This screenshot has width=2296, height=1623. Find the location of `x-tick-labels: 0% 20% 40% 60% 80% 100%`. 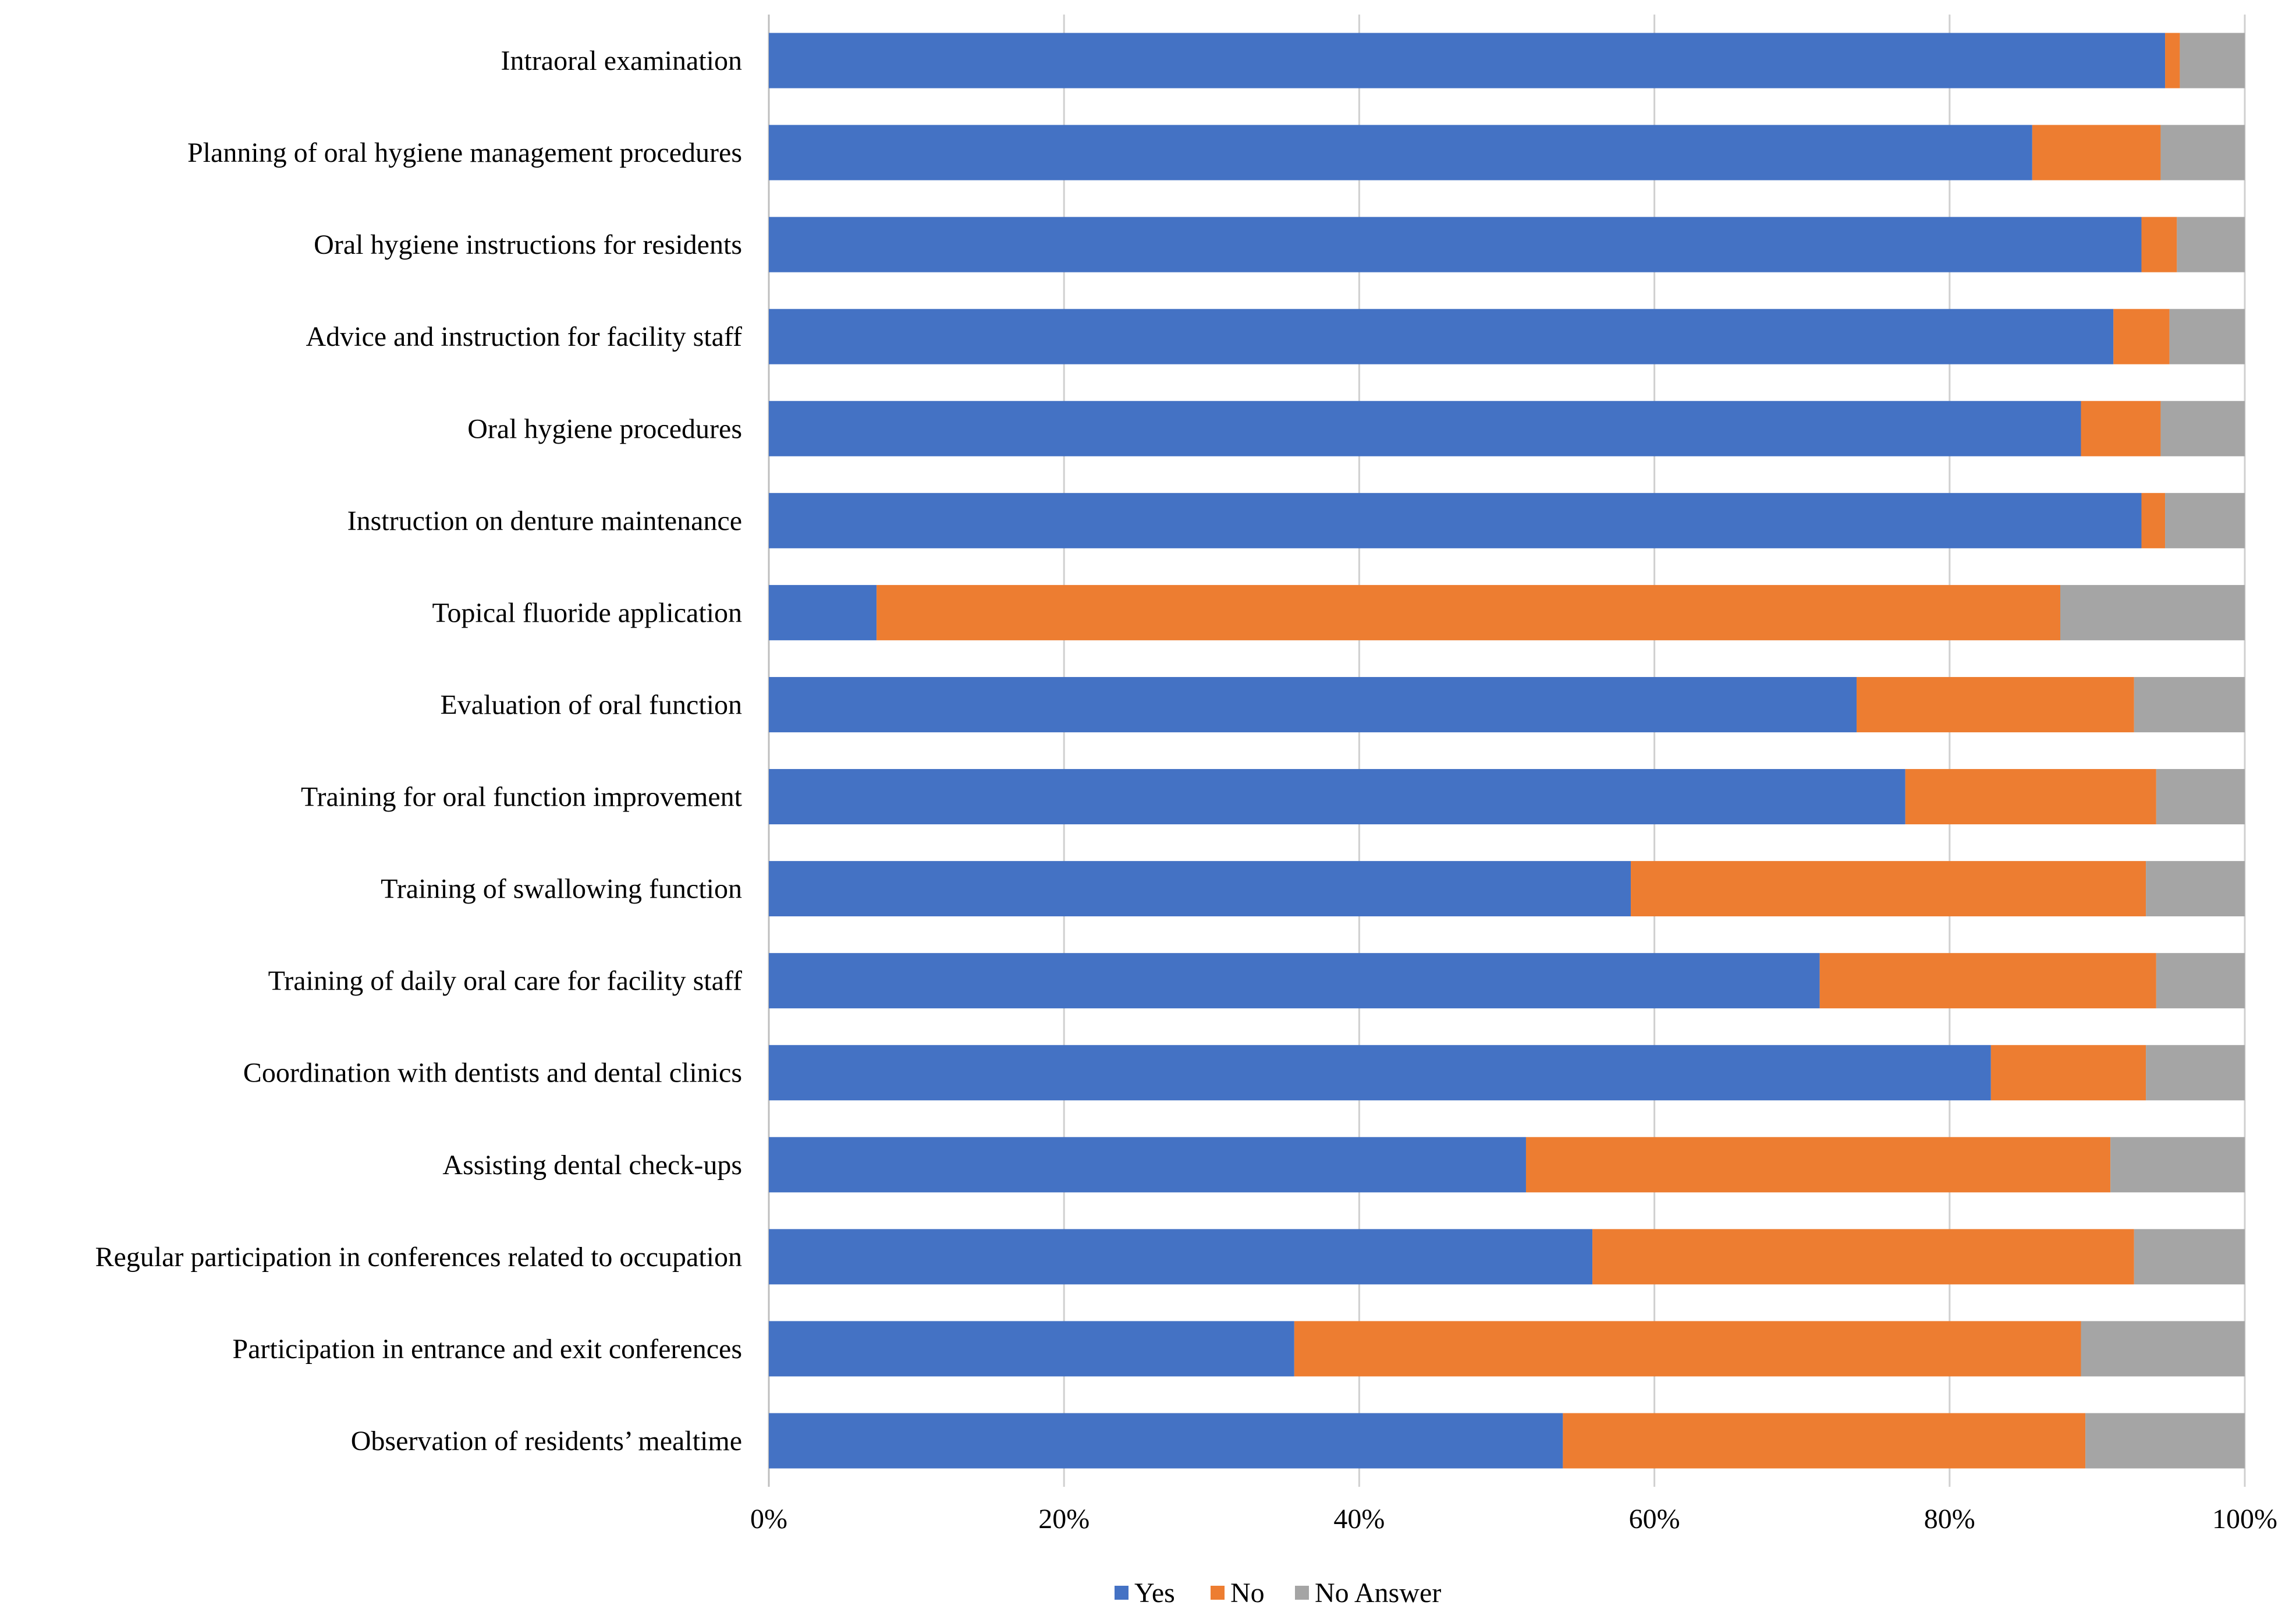

x-tick-labels: 0% 20% 40% 60% 80% 100% is located at coordinates (1514, 1519).